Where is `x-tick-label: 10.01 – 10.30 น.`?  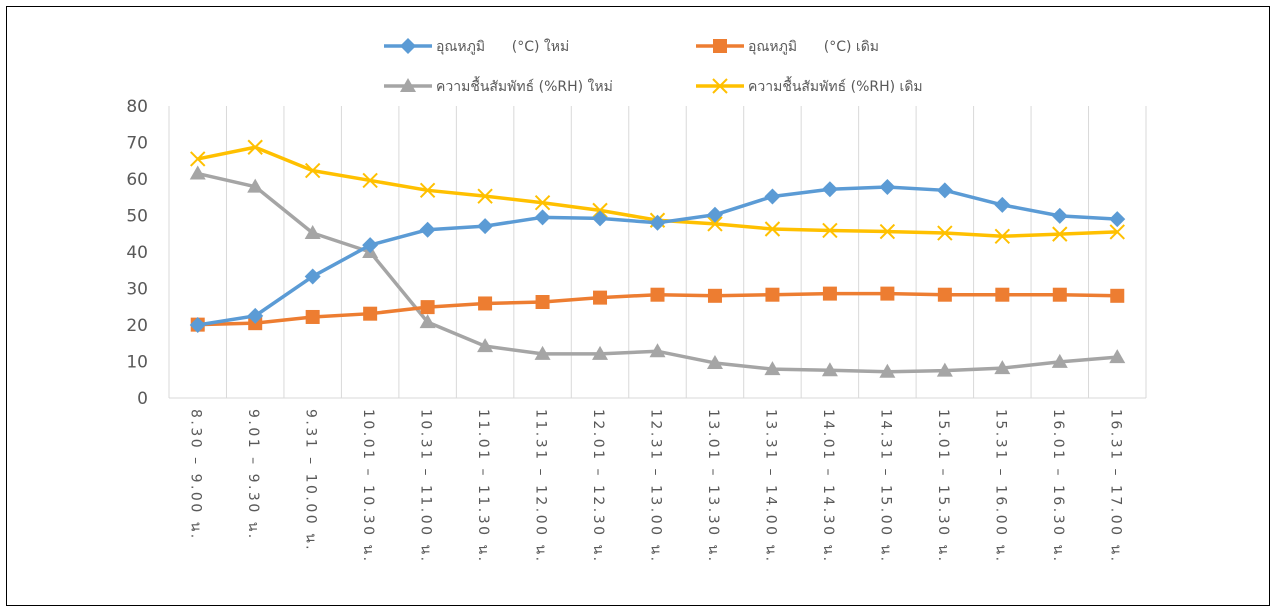 x-tick-label: 10.01 – 10.30 น. is located at coordinates (368, 486).